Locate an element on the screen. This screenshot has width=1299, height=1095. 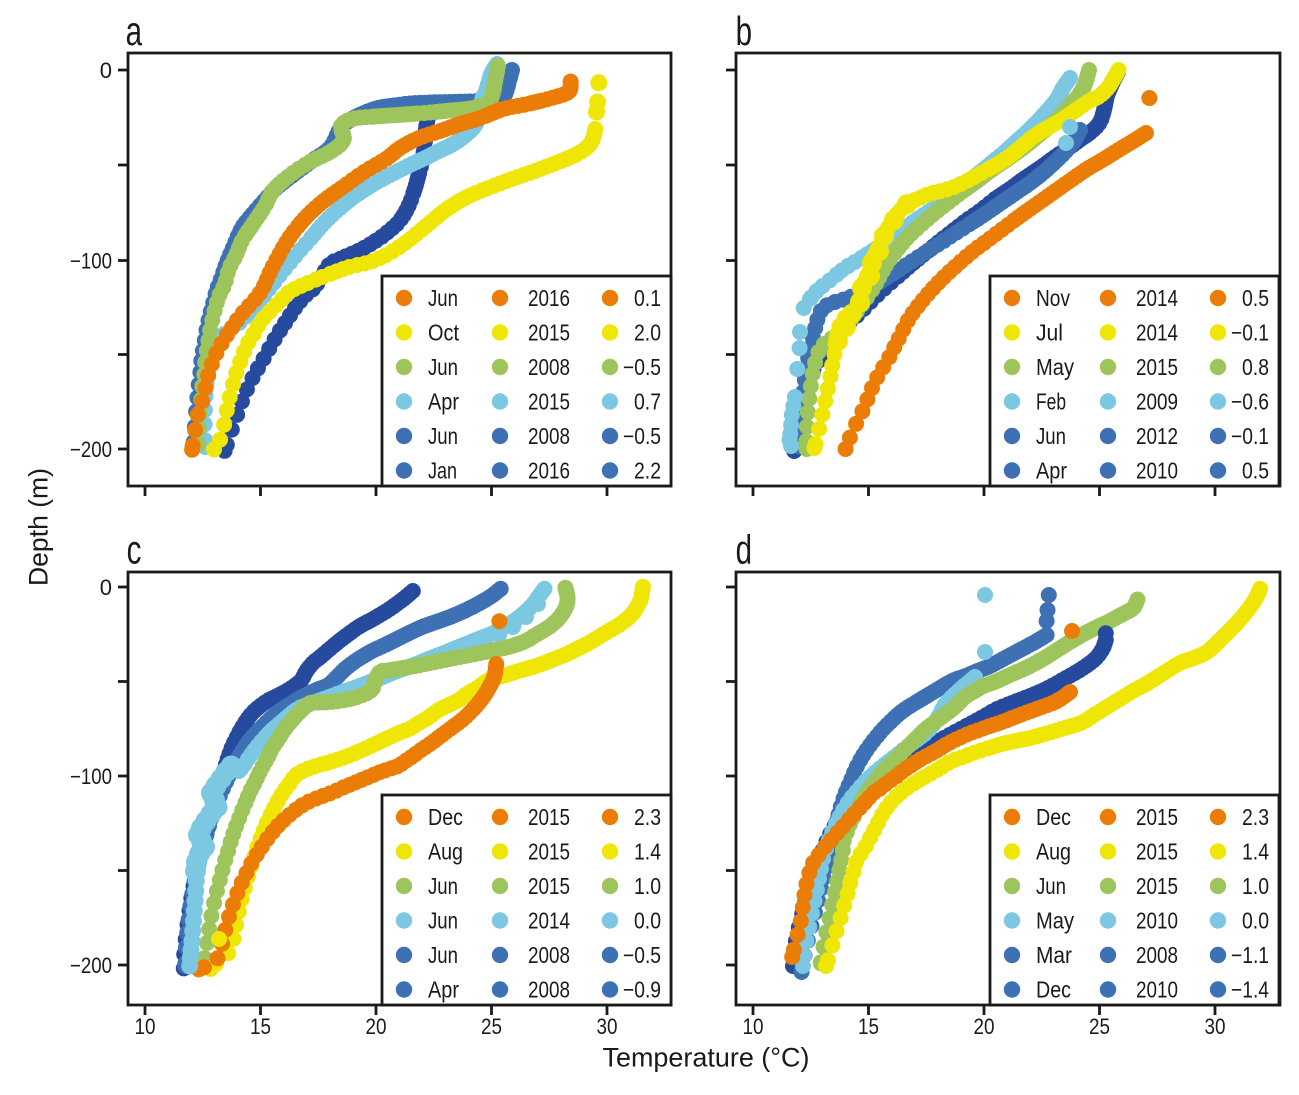
svg-text: c is located at coordinates (134, 550).